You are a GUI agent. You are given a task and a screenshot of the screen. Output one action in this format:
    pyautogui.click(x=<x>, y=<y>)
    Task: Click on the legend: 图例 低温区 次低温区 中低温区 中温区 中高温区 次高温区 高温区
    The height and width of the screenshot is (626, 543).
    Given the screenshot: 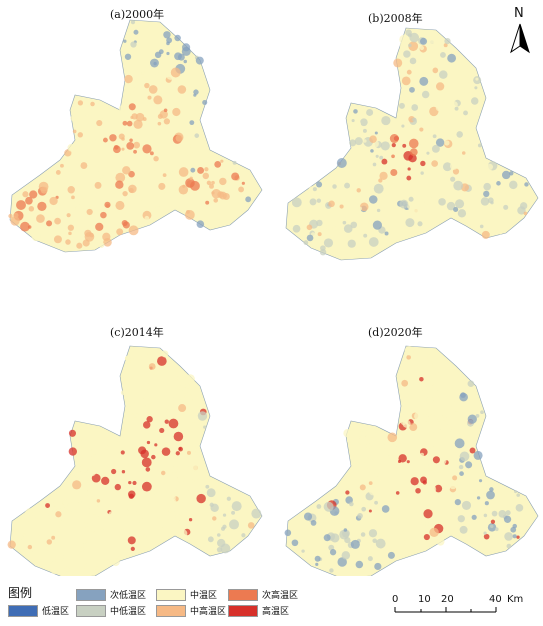 What is the action you would take?
    pyautogui.click(x=156, y=604)
    